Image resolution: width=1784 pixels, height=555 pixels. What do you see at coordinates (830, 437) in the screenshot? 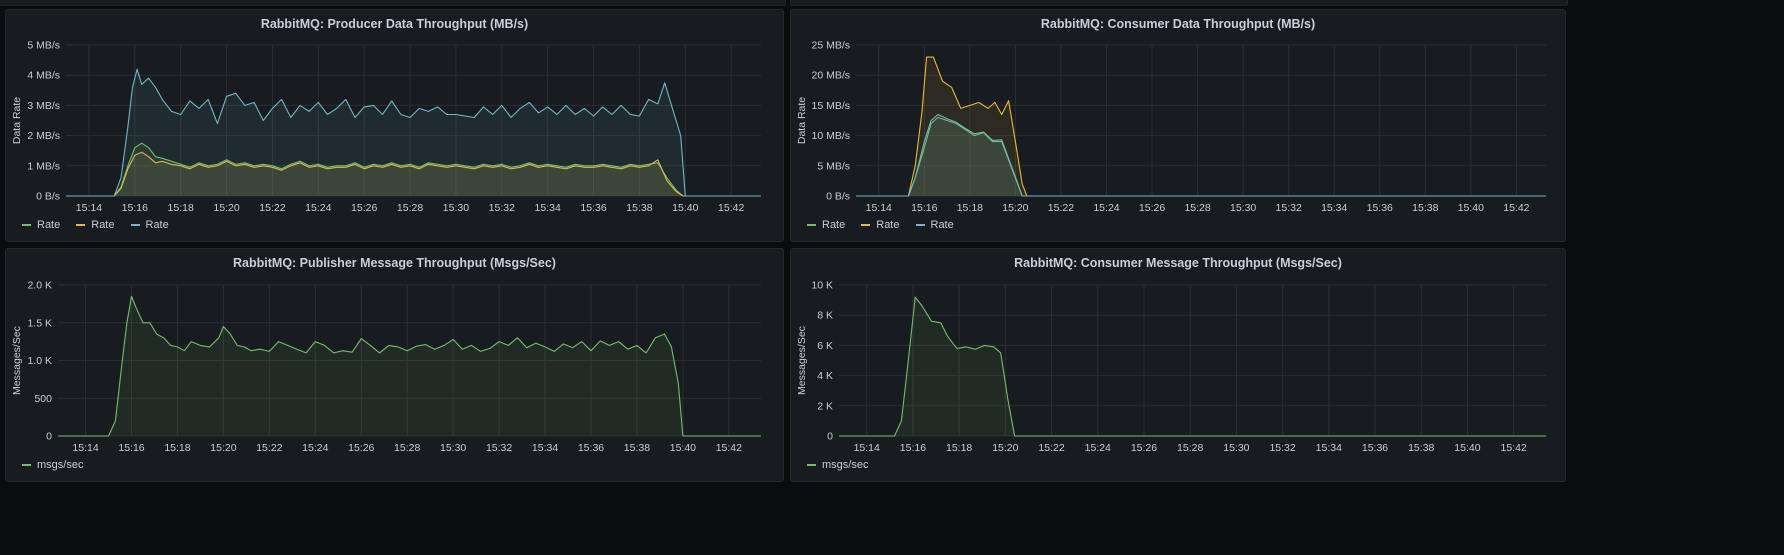
I see `y-tick-label: 0` at bounding box center [830, 437].